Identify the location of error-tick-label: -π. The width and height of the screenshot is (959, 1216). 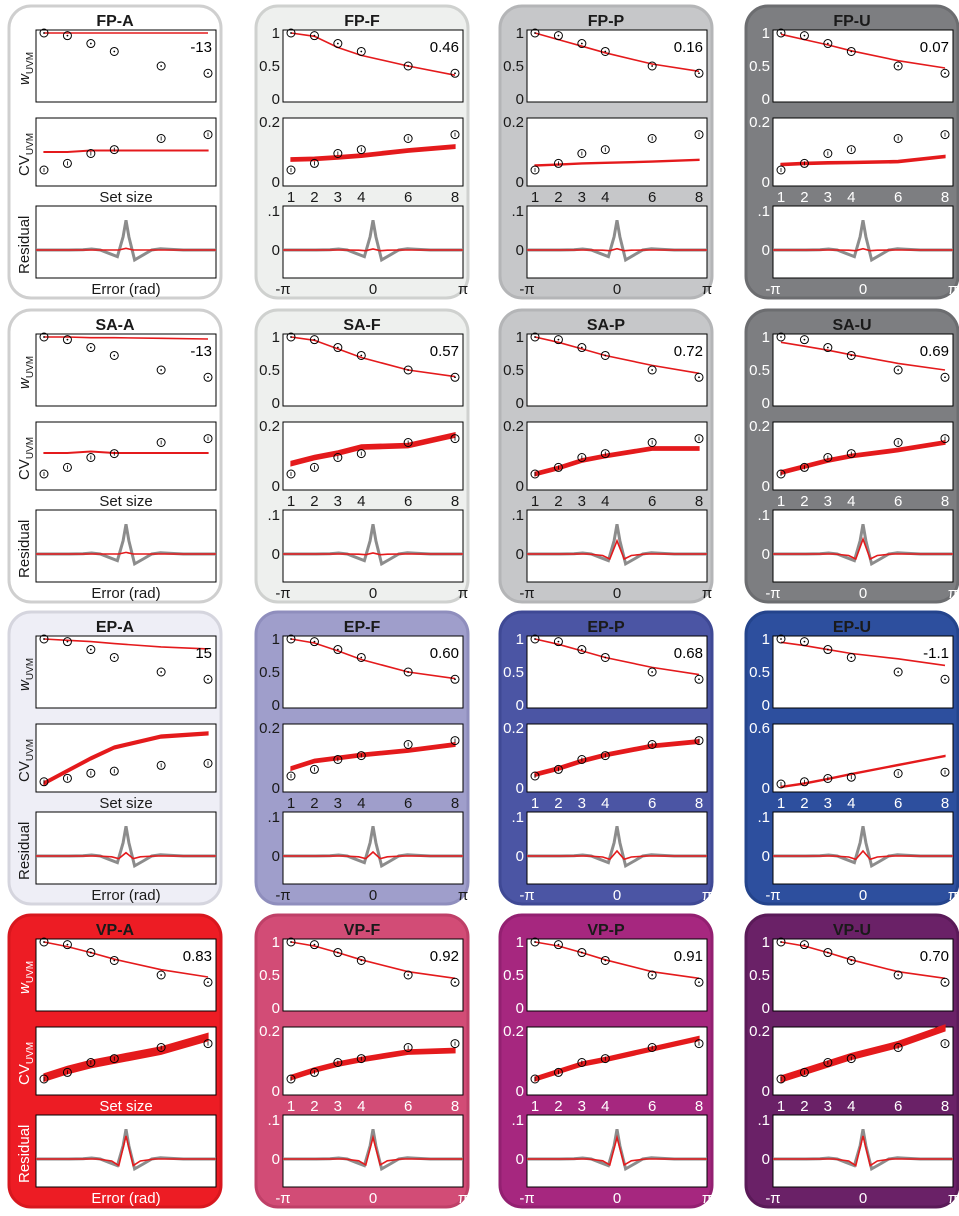
(282, 895).